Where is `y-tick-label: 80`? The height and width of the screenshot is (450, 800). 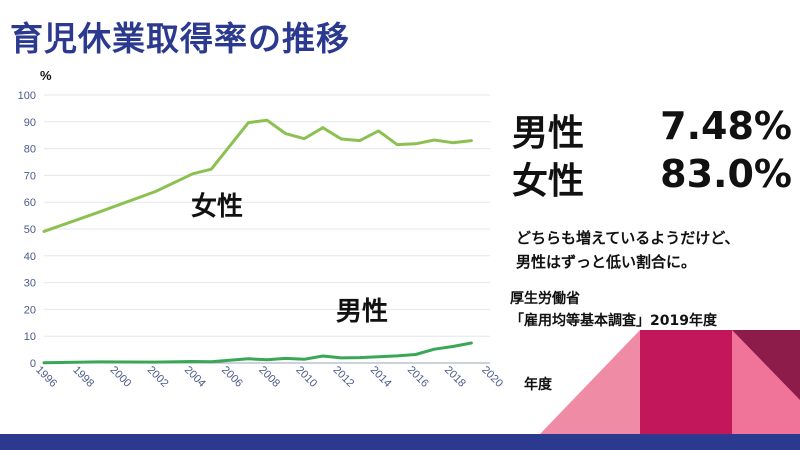
y-tick-label: 80 is located at coordinates (30, 150).